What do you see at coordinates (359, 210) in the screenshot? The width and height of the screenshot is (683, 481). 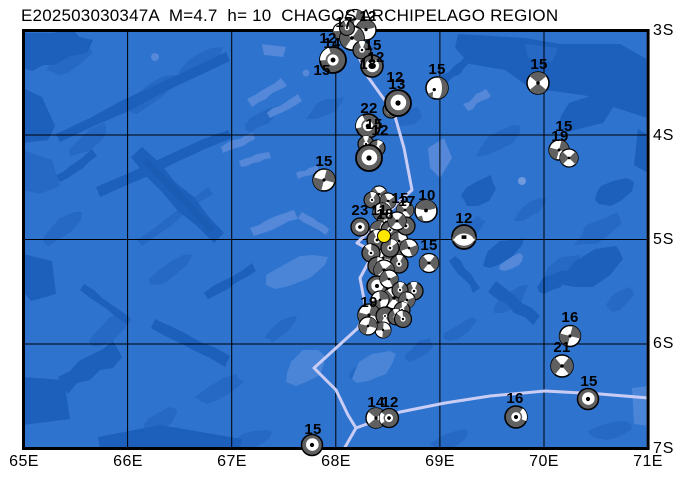 I see `svg-text: 23` at bounding box center [359, 210].